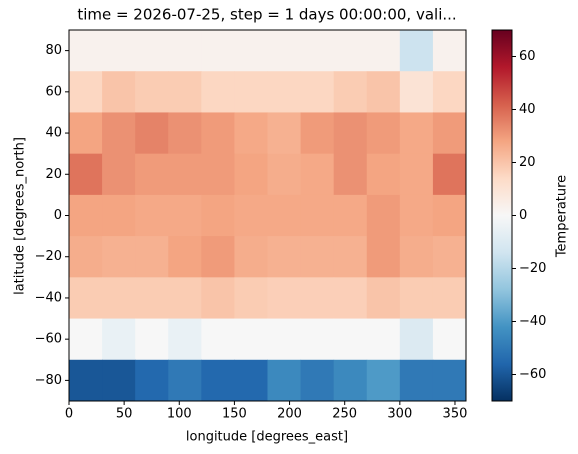 This screenshot has width=578, height=454. What do you see at coordinates (48, 256) in the screenshot?
I see `y-tick-label: −20` at bounding box center [48, 256].